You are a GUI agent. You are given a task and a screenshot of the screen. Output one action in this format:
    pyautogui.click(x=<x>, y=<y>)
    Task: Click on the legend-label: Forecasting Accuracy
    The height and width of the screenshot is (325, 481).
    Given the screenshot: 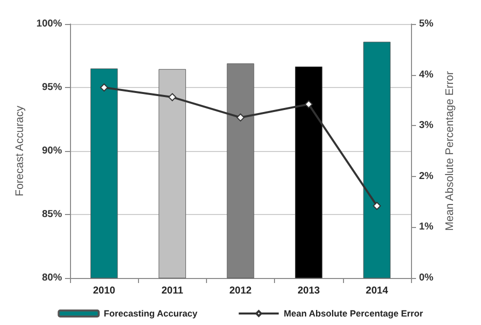 What is the action you would take?
    pyautogui.click(x=151, y=313)
    